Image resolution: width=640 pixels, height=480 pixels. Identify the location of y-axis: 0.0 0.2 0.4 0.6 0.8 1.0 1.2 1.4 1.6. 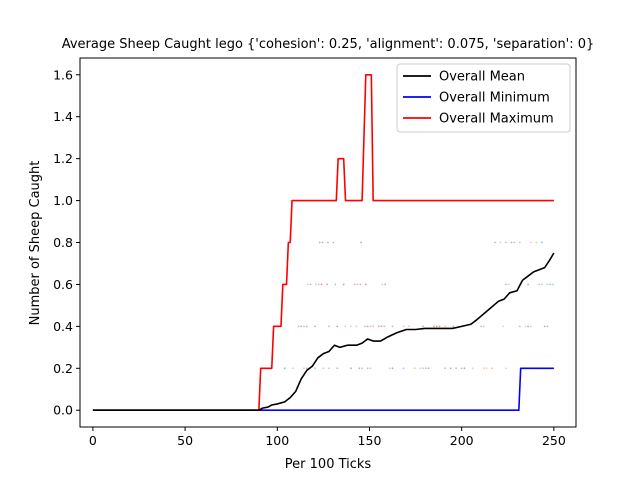
(66, 242).